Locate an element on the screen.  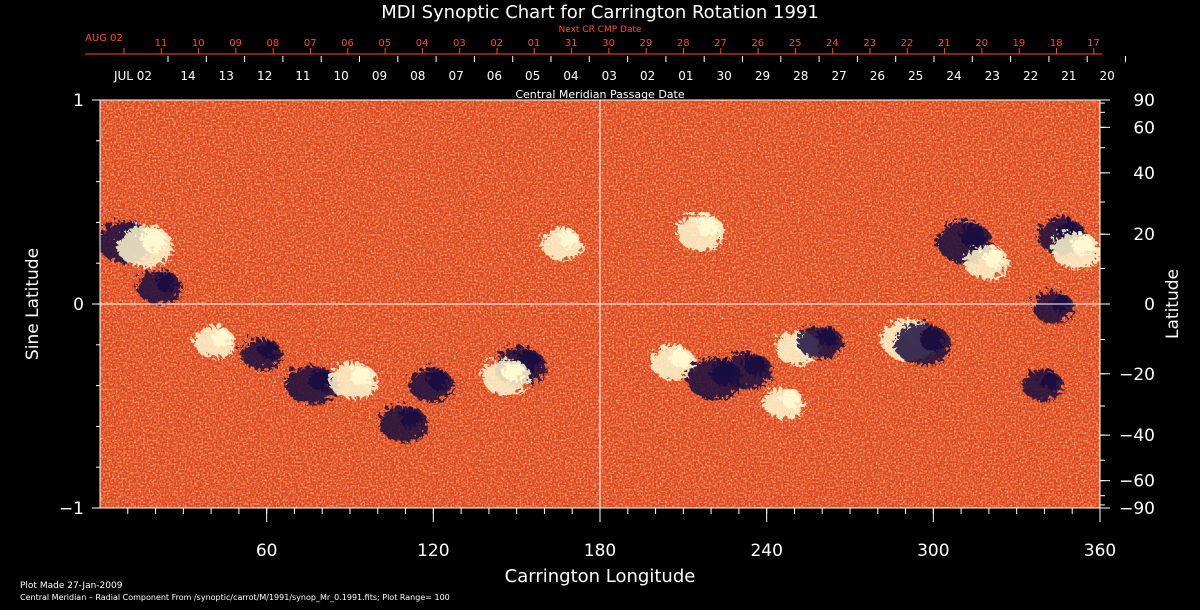
next-cmp-tick-label: 05 is located at coordinates (384, 43).